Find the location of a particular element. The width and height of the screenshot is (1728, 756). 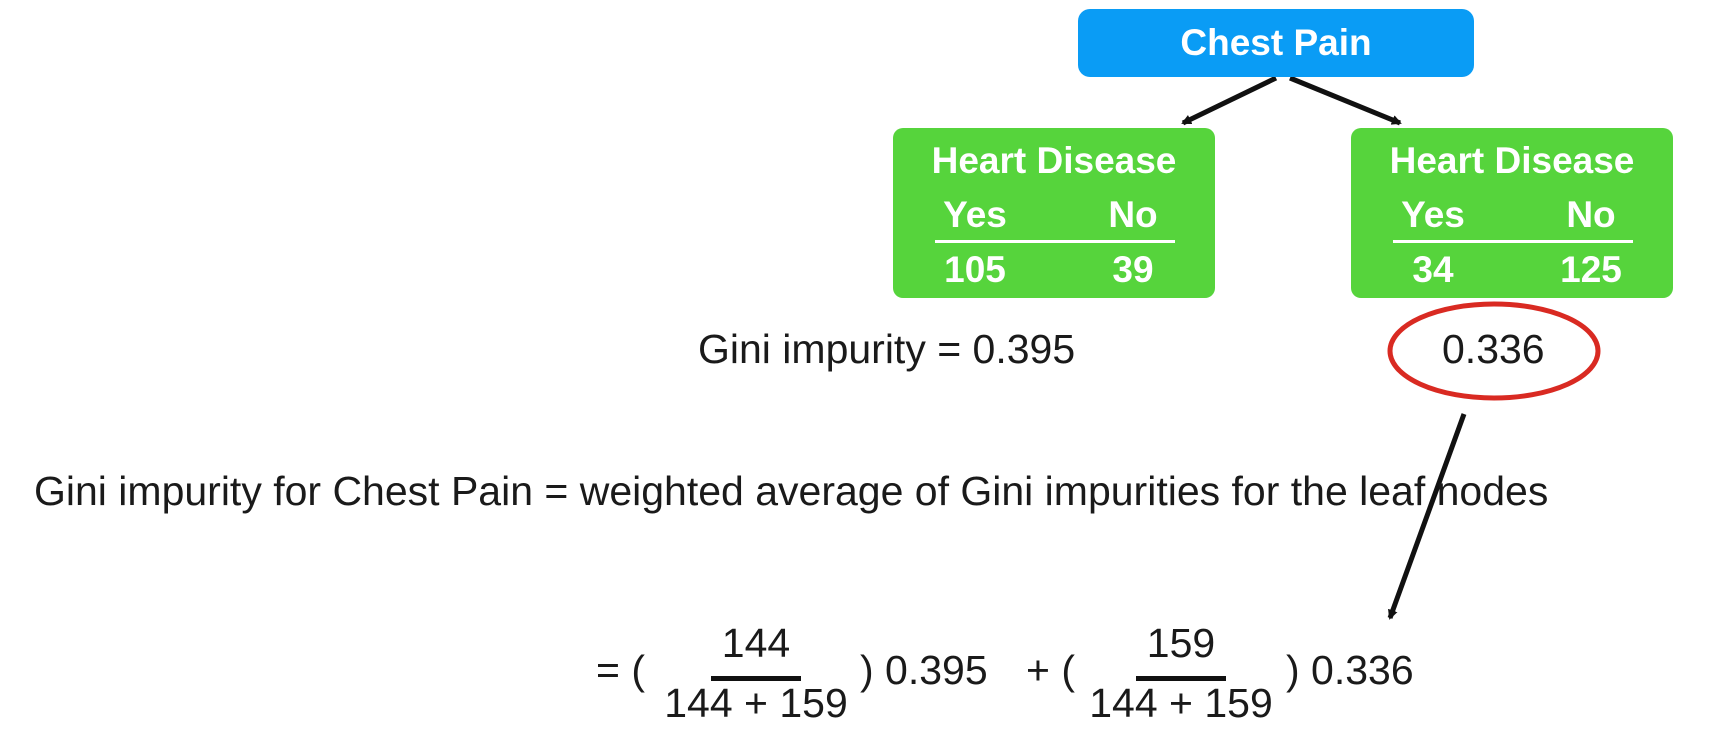

right-leaf-divider is located at coordinates (1513, 241).